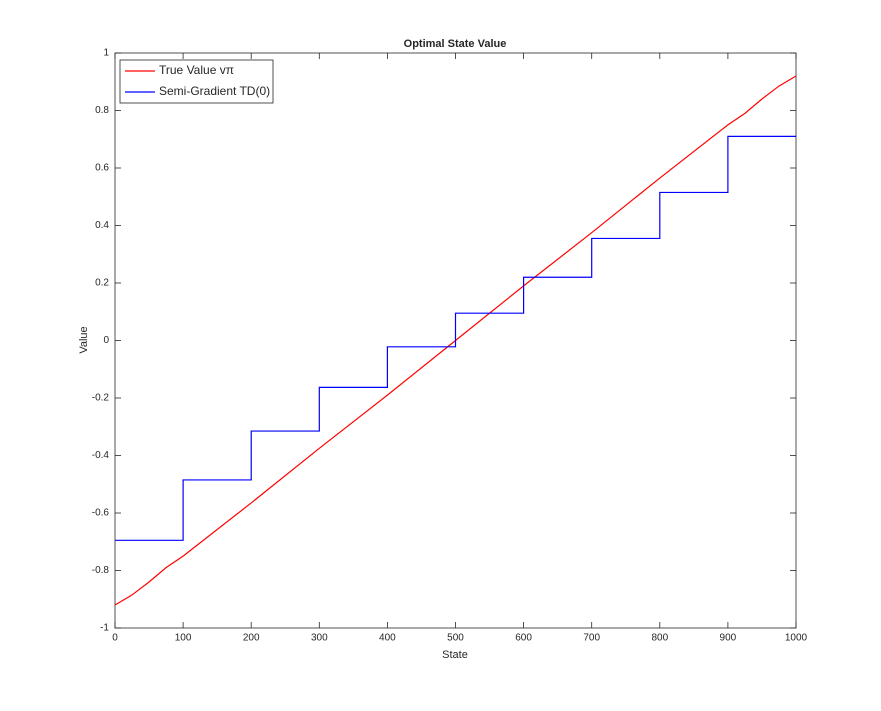  What do you see at coordinates (183, 638) in the screenshot?
I see `x-tick-label: 100` at bounding box center [183, 638].